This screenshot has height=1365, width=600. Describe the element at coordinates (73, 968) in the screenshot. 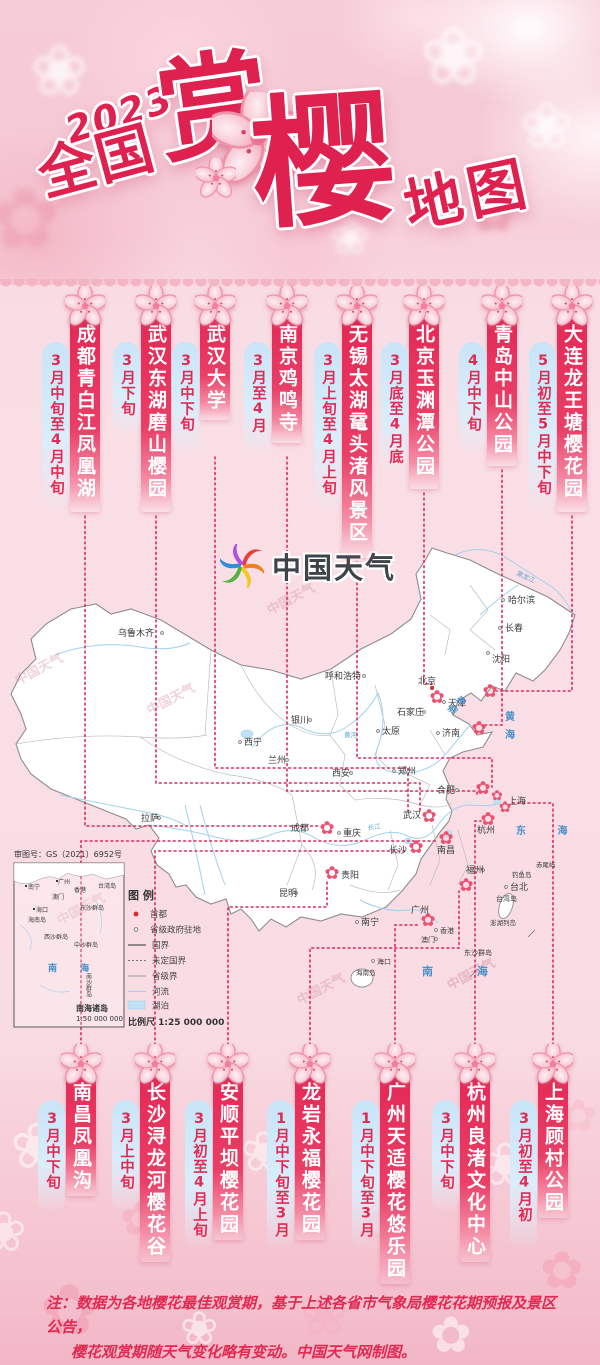

I see `svg-text: 南 海` at that location.